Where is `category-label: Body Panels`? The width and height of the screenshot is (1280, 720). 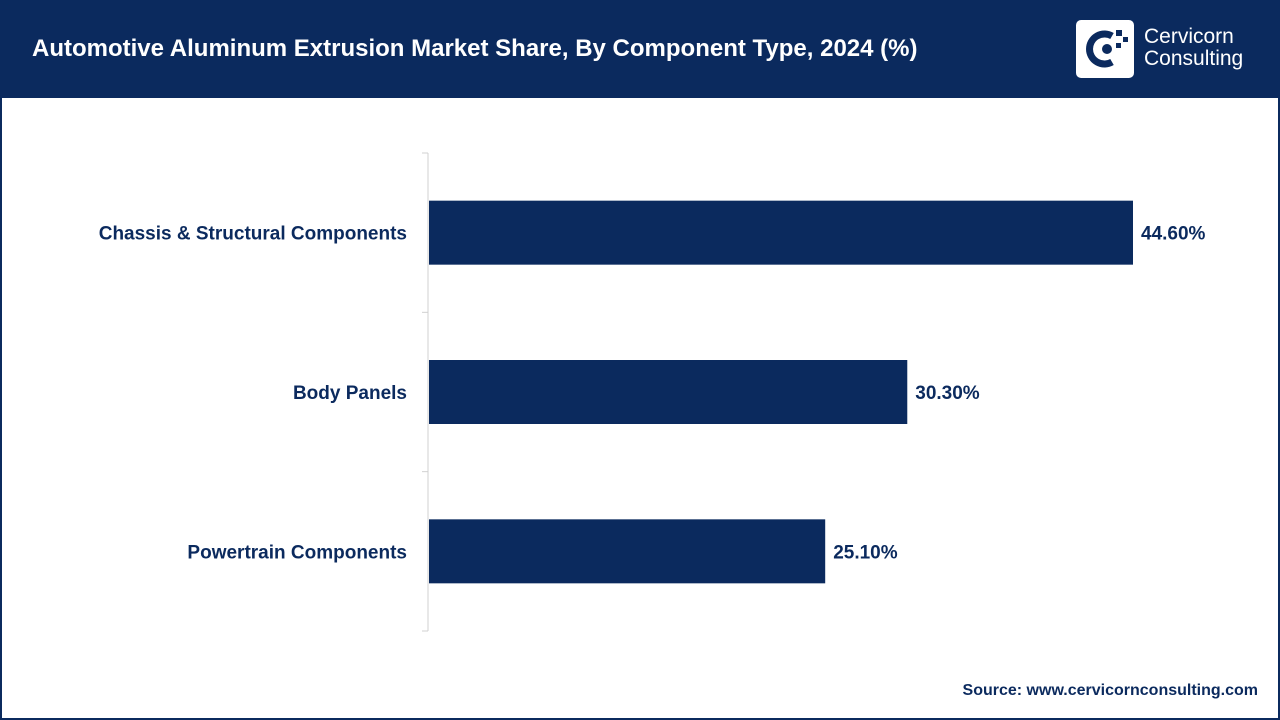
category-label: Body Panels is located at coordinates (350, 393).